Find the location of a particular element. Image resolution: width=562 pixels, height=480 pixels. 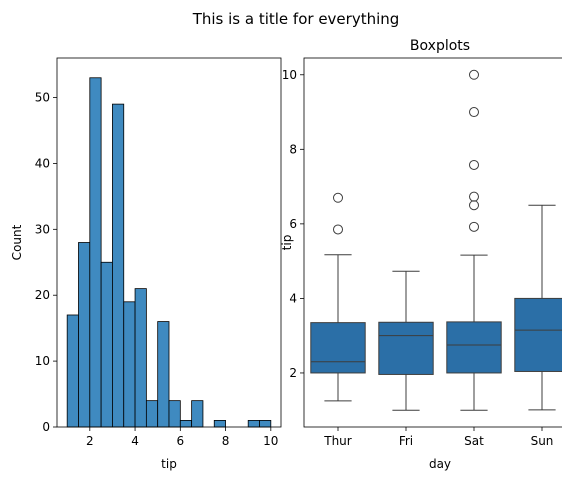

boxplot-x-tick-label: Sun is located at coordinates (542, 441).